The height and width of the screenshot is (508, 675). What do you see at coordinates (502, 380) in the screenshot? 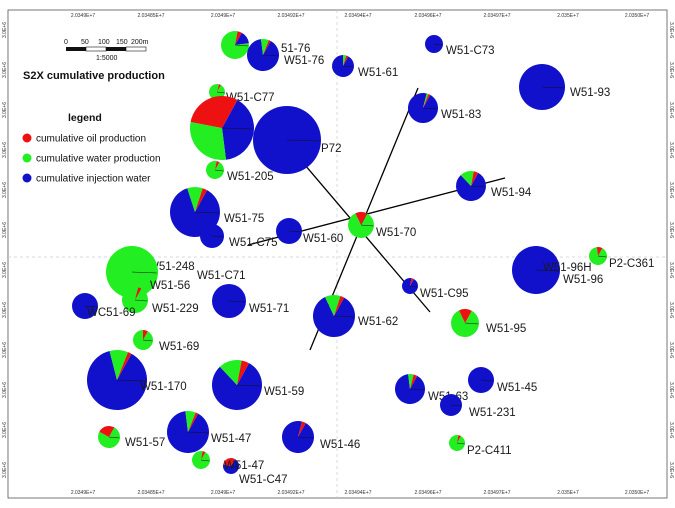
I see `well-marker: W51-45` at bounding box center [502, 380].